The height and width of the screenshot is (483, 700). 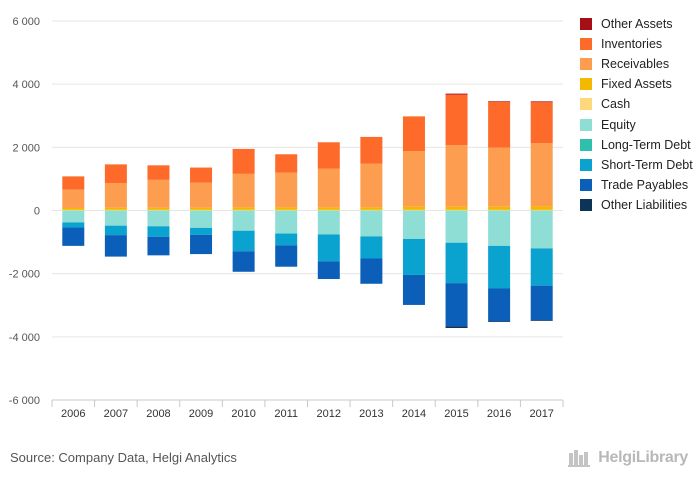 I want to click on source-note: Source: Company Data, Helgi Analytics, so click(x=123, y=457).